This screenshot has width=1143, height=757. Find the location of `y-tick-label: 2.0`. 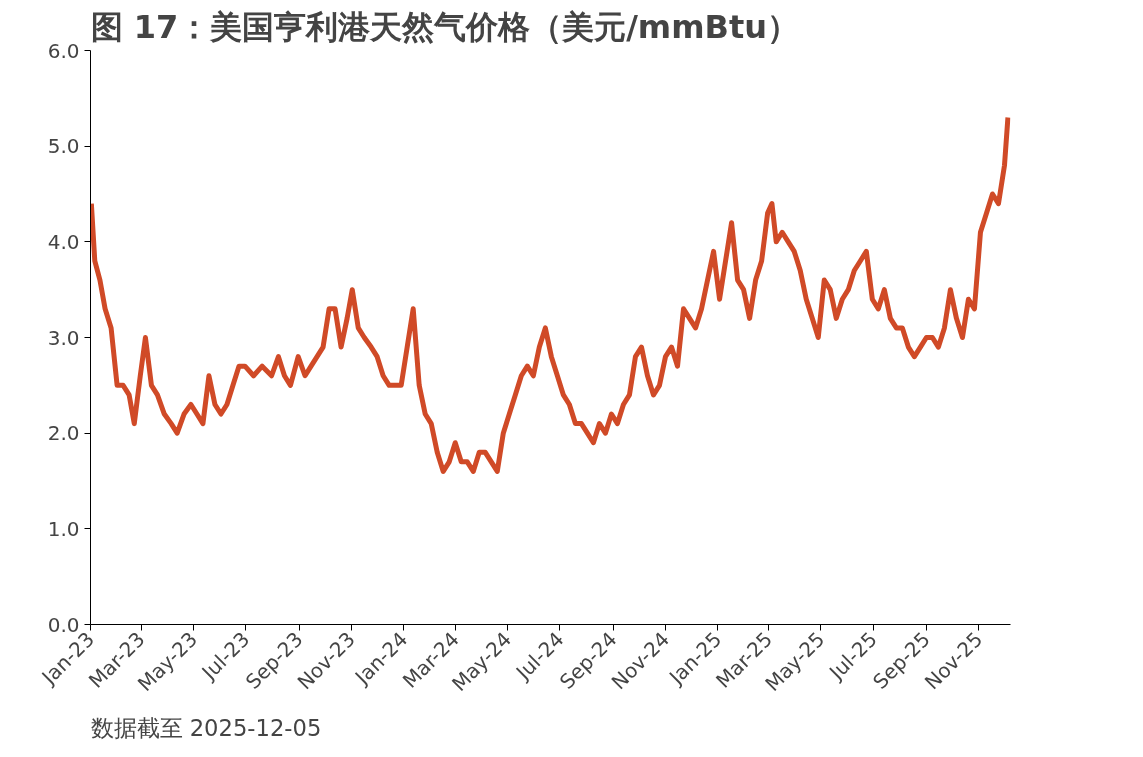

y-tick-label: 2.0 is located at coordinates (63, 433).